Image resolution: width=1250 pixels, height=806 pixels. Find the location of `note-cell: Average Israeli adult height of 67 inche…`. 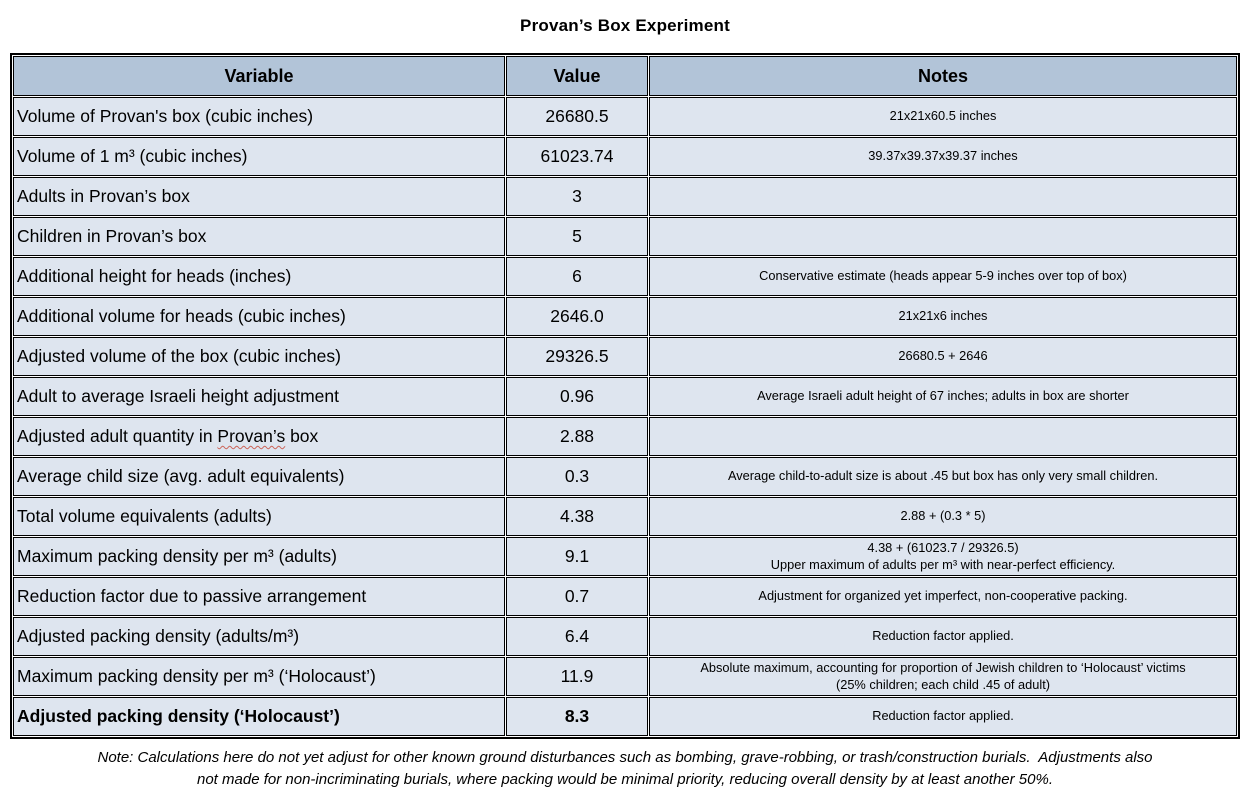

note-cell: Average Israeli adult height of 67 inche… is located at coordinates (943, 396).